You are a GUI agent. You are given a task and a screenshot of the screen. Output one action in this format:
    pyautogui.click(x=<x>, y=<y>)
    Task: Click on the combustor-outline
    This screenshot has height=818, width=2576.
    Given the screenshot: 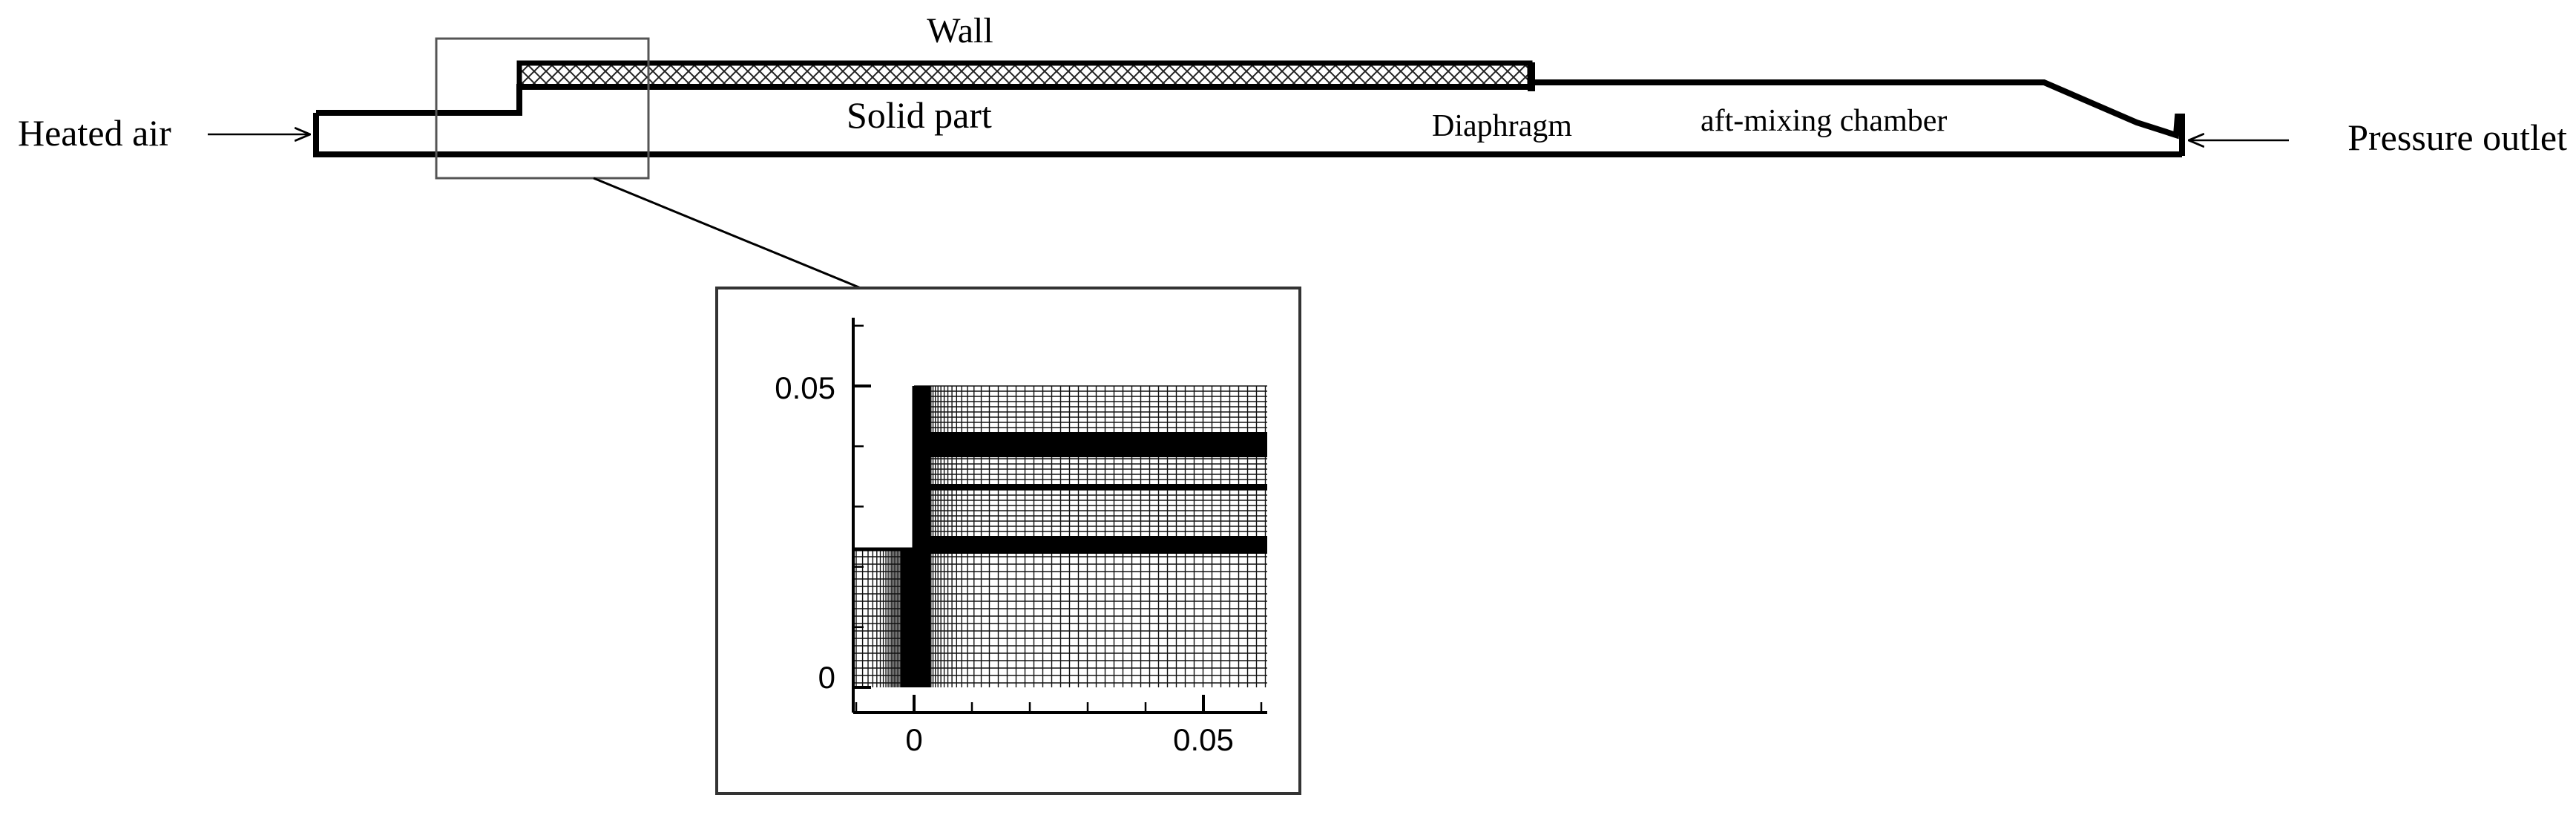 What is the action you would take?
    pyautogui.click(x=923, y=100)
    